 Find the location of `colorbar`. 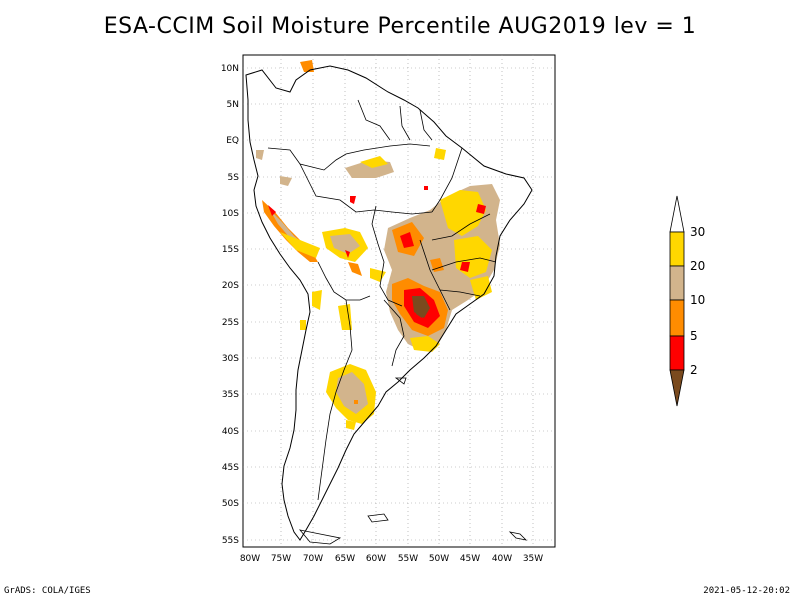

colorbar is located at coordinates (677, 301).